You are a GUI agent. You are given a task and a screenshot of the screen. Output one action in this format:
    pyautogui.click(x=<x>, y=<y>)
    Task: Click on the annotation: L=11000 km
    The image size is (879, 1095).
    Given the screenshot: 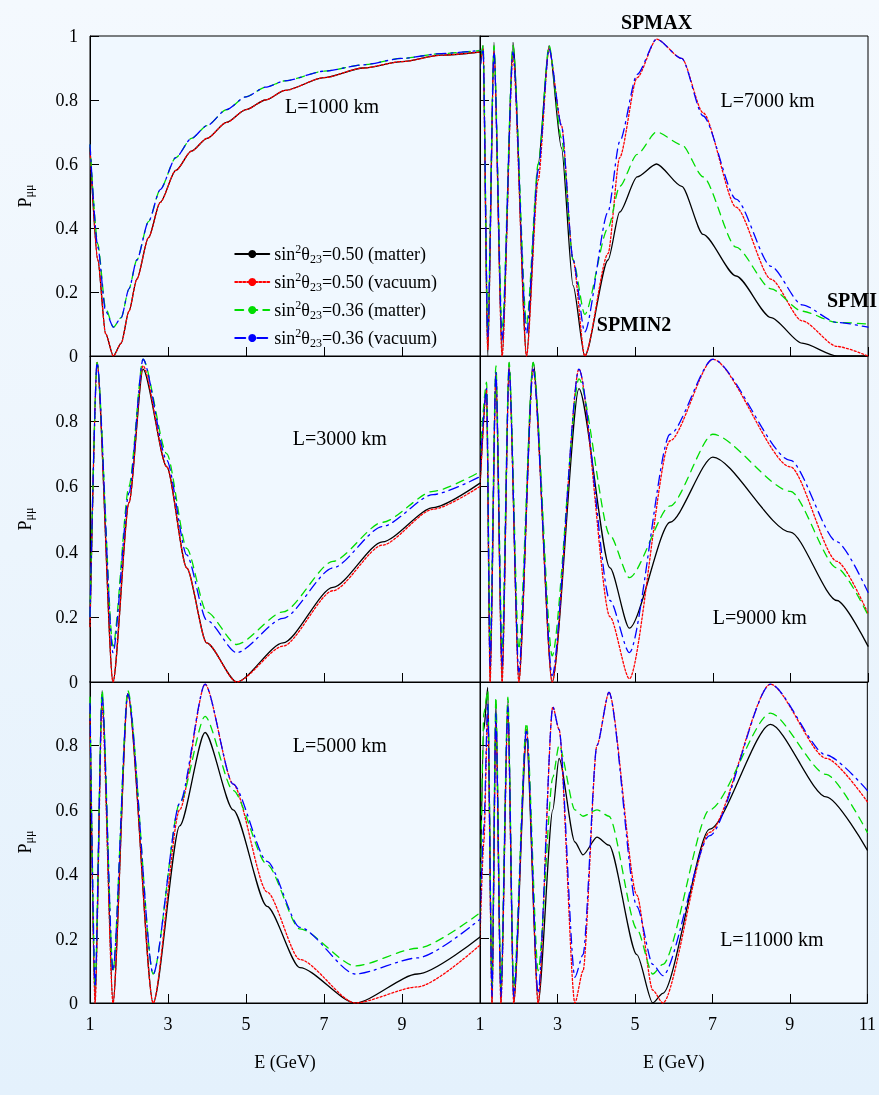 What is the action you would take?
    pyautogui.click(x=772, y=938)
    